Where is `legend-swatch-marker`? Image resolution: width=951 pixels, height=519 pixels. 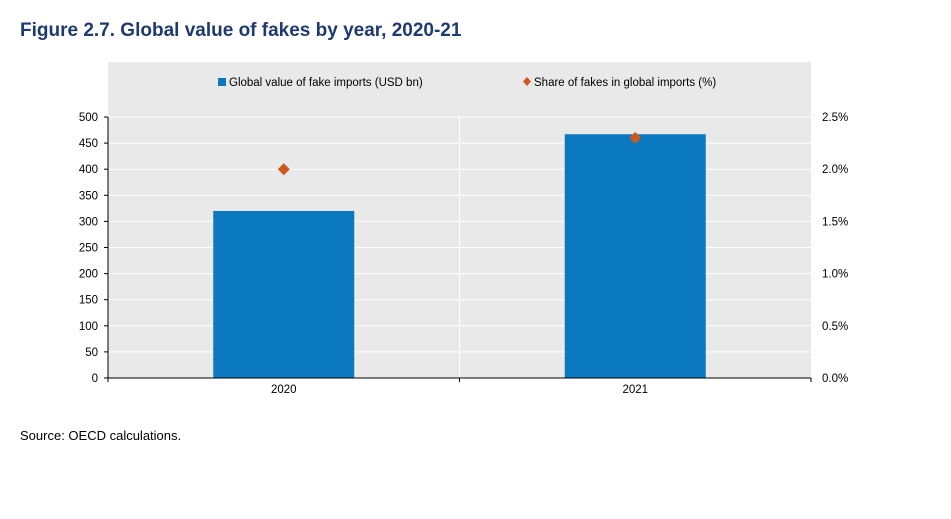
legend-swatch-marker is located at coordinates (527, 81).